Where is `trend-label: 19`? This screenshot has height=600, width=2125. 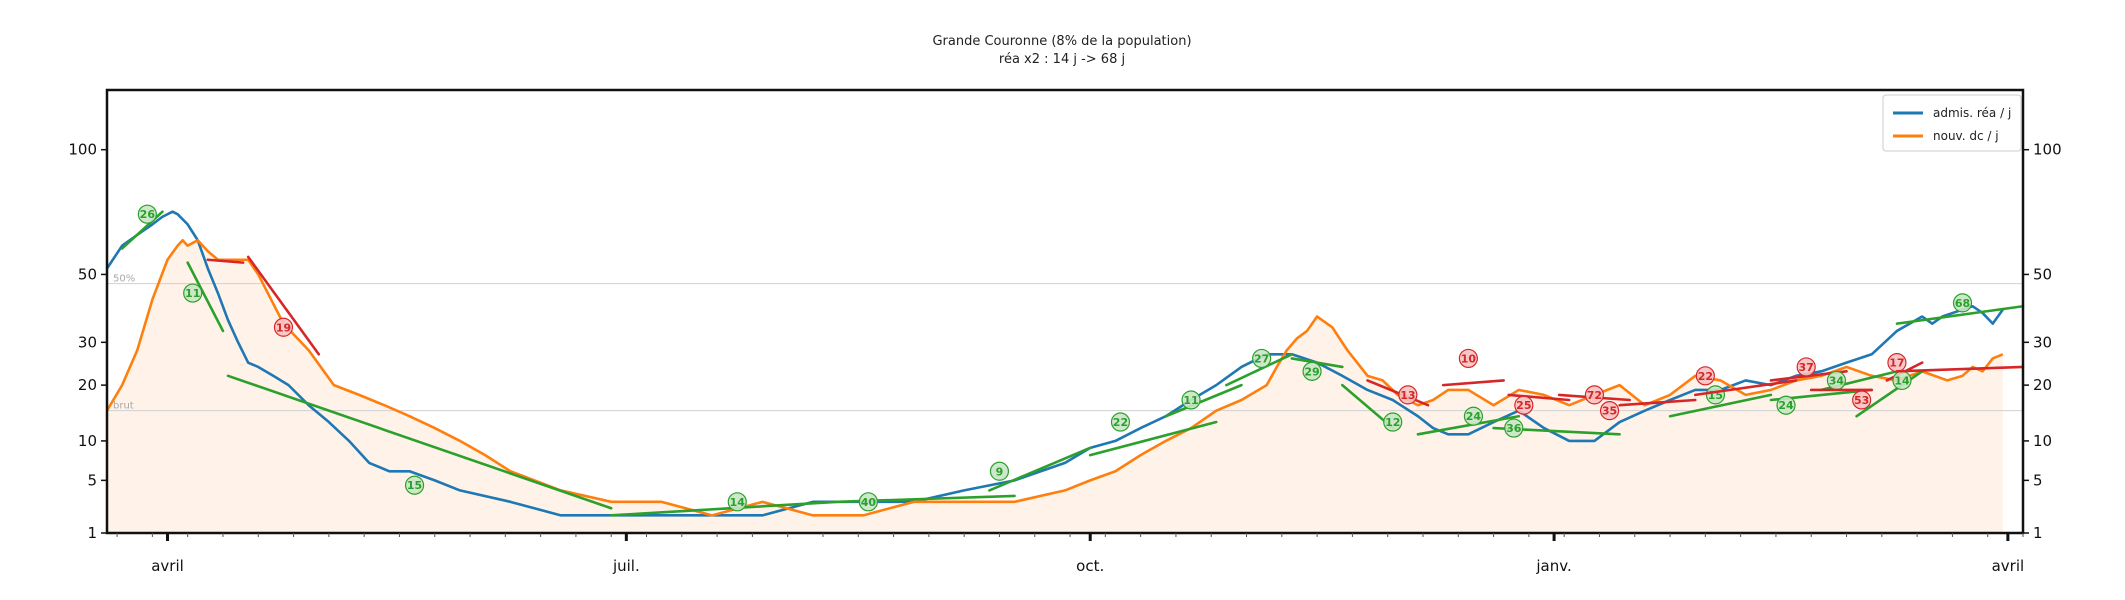 trend-label: 19 is located at coordinates (283, 327).